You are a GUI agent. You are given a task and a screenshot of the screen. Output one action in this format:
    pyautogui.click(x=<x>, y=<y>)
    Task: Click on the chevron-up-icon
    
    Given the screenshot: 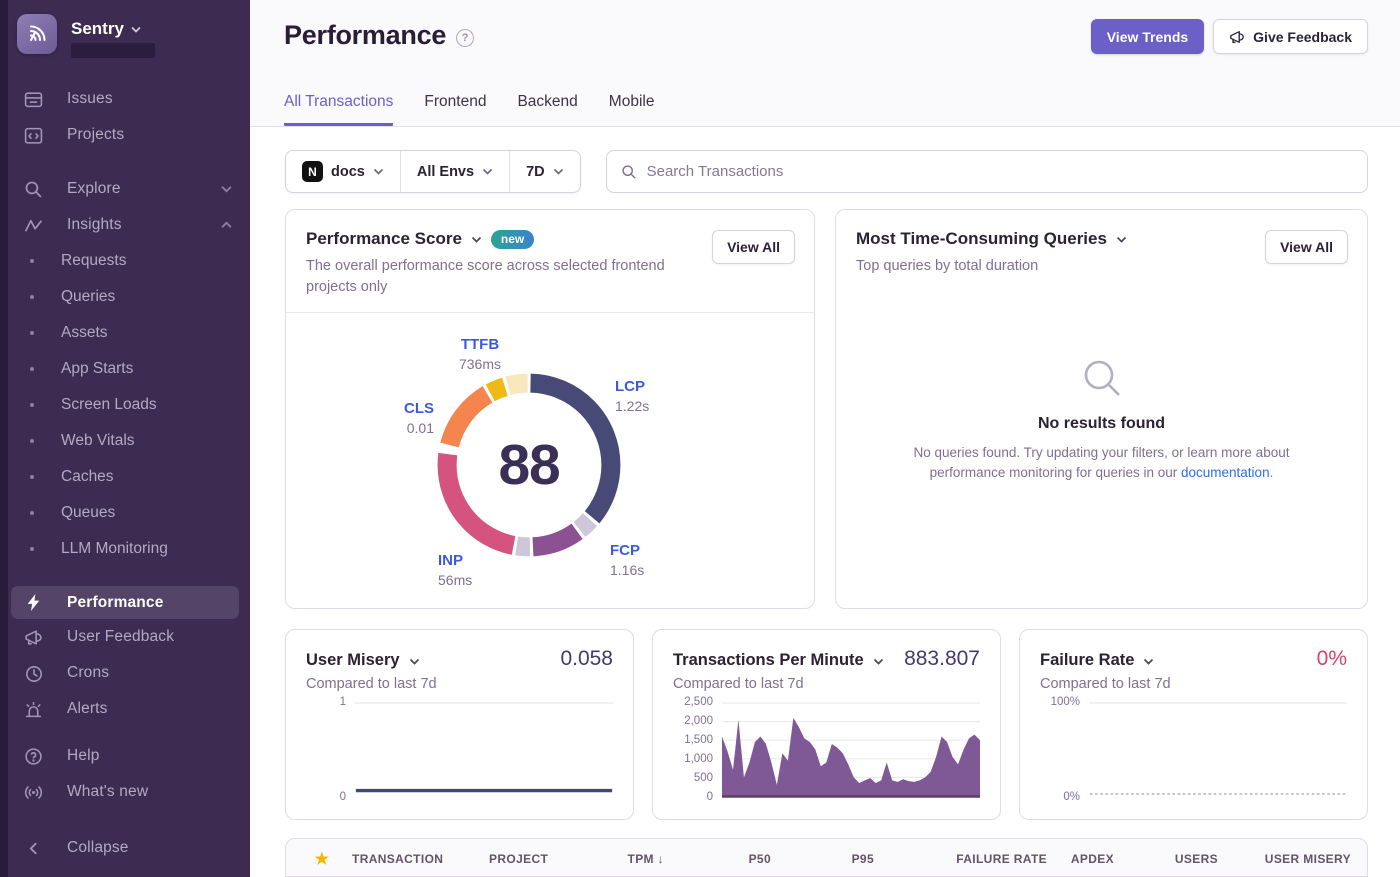 What is the action you would take?
    pyautogui.click(x=226, y=224)
    